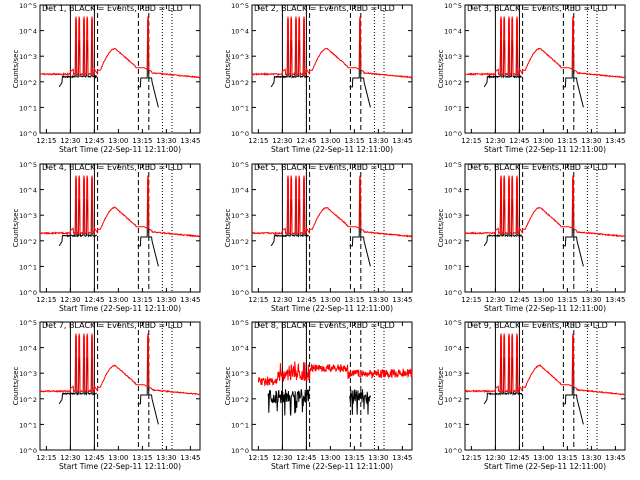  What do you see at coordinates (324, 325) in the screenshot?
I see `chart-title: Det 8, BLACK = Events, RED = LLD` at bounding box center [324, 325].